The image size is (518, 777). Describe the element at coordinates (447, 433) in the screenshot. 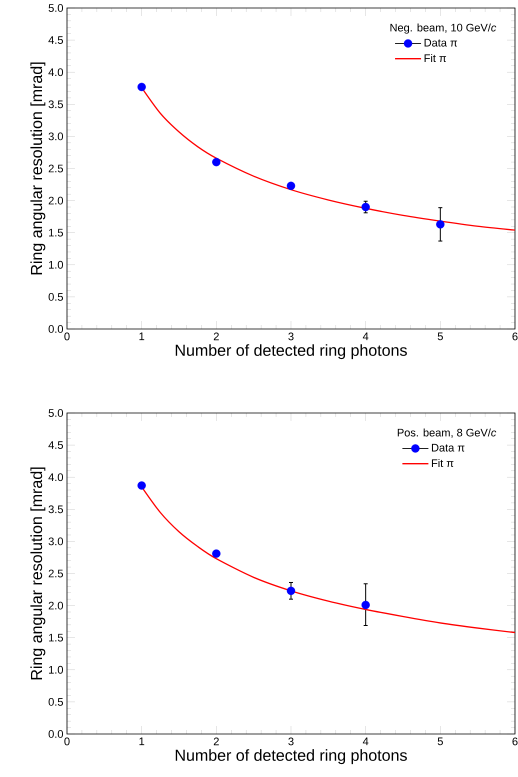

I see `legend-title: Pos. beam, 8 GeV/c` at that location.